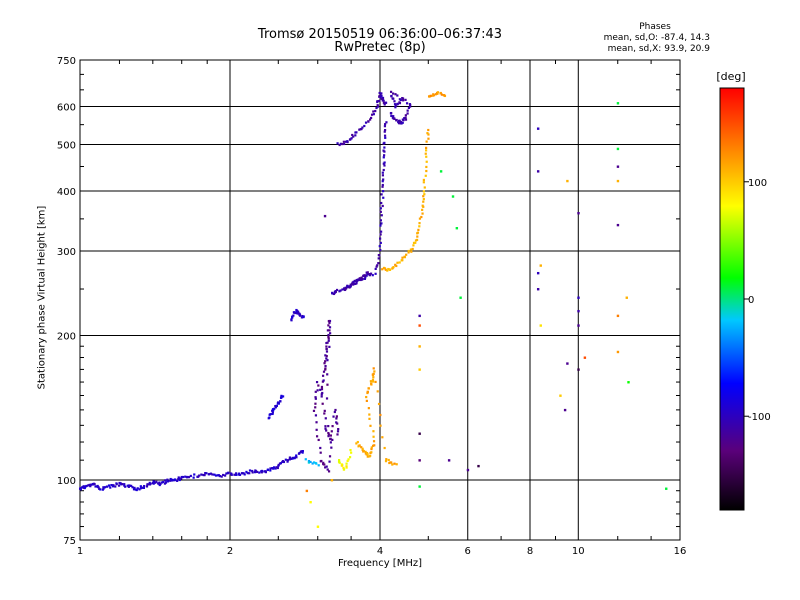  What do you see at coordinates (66, 252) in the screenshot?
I see `y-tick-label: 300` at bounding box center [66, 252].